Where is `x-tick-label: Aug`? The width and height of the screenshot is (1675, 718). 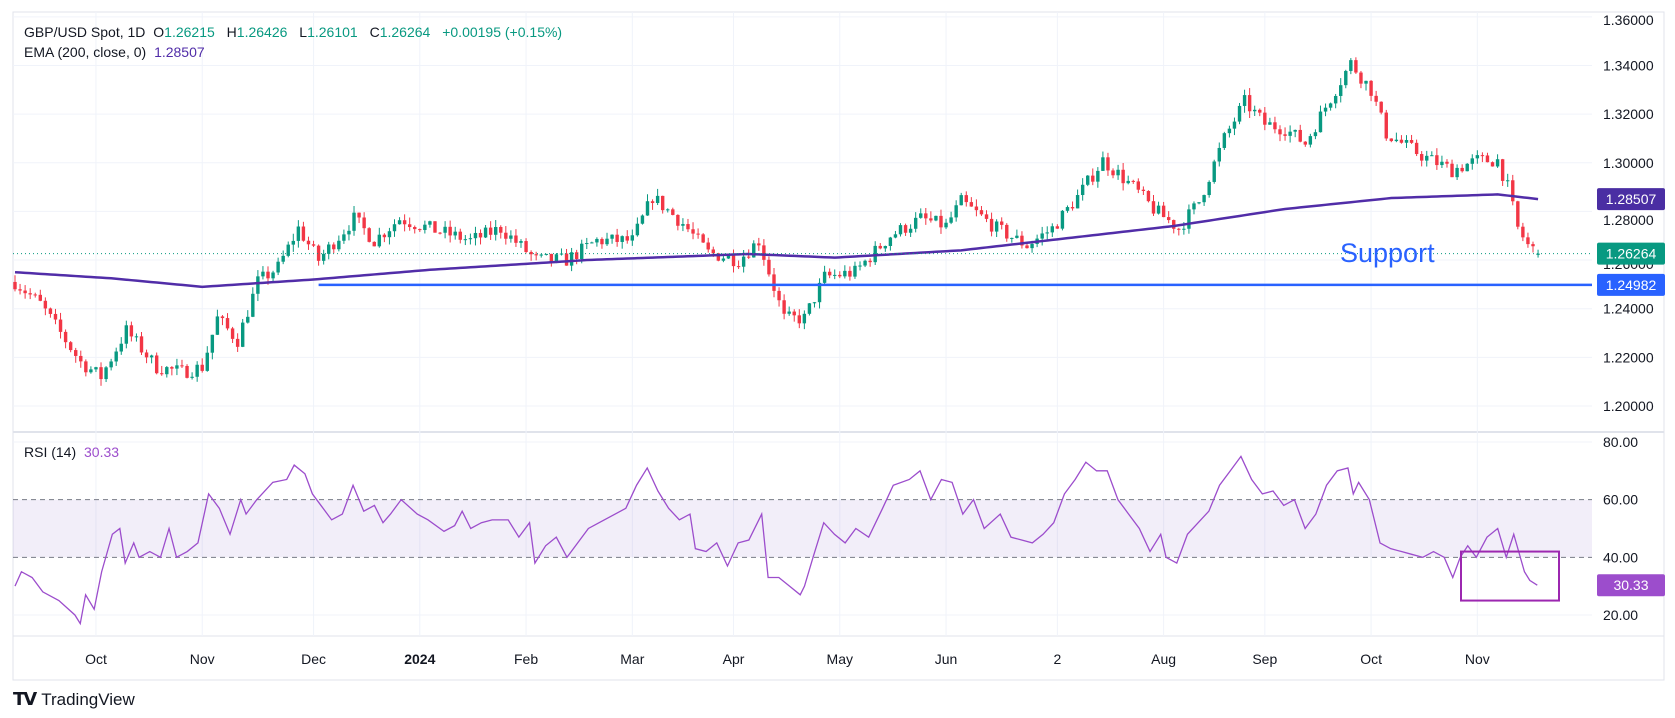
x-tick-label: Aug is located at coordinates (1163, 659).